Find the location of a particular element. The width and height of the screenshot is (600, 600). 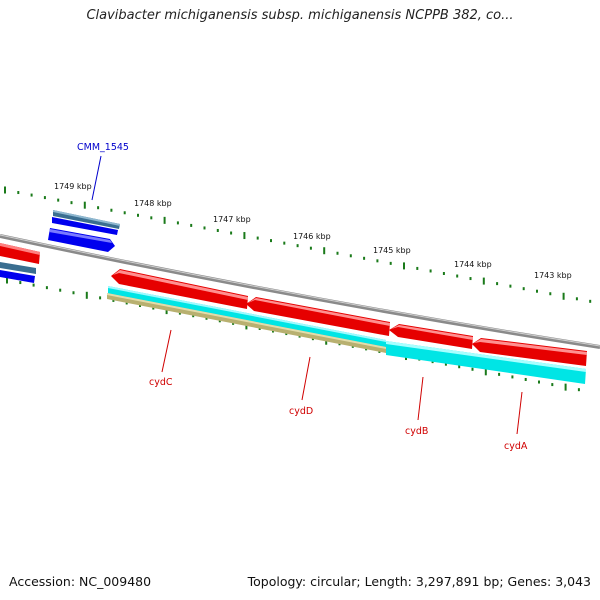

cds-features-reverse is located at coordinates (346, 335).